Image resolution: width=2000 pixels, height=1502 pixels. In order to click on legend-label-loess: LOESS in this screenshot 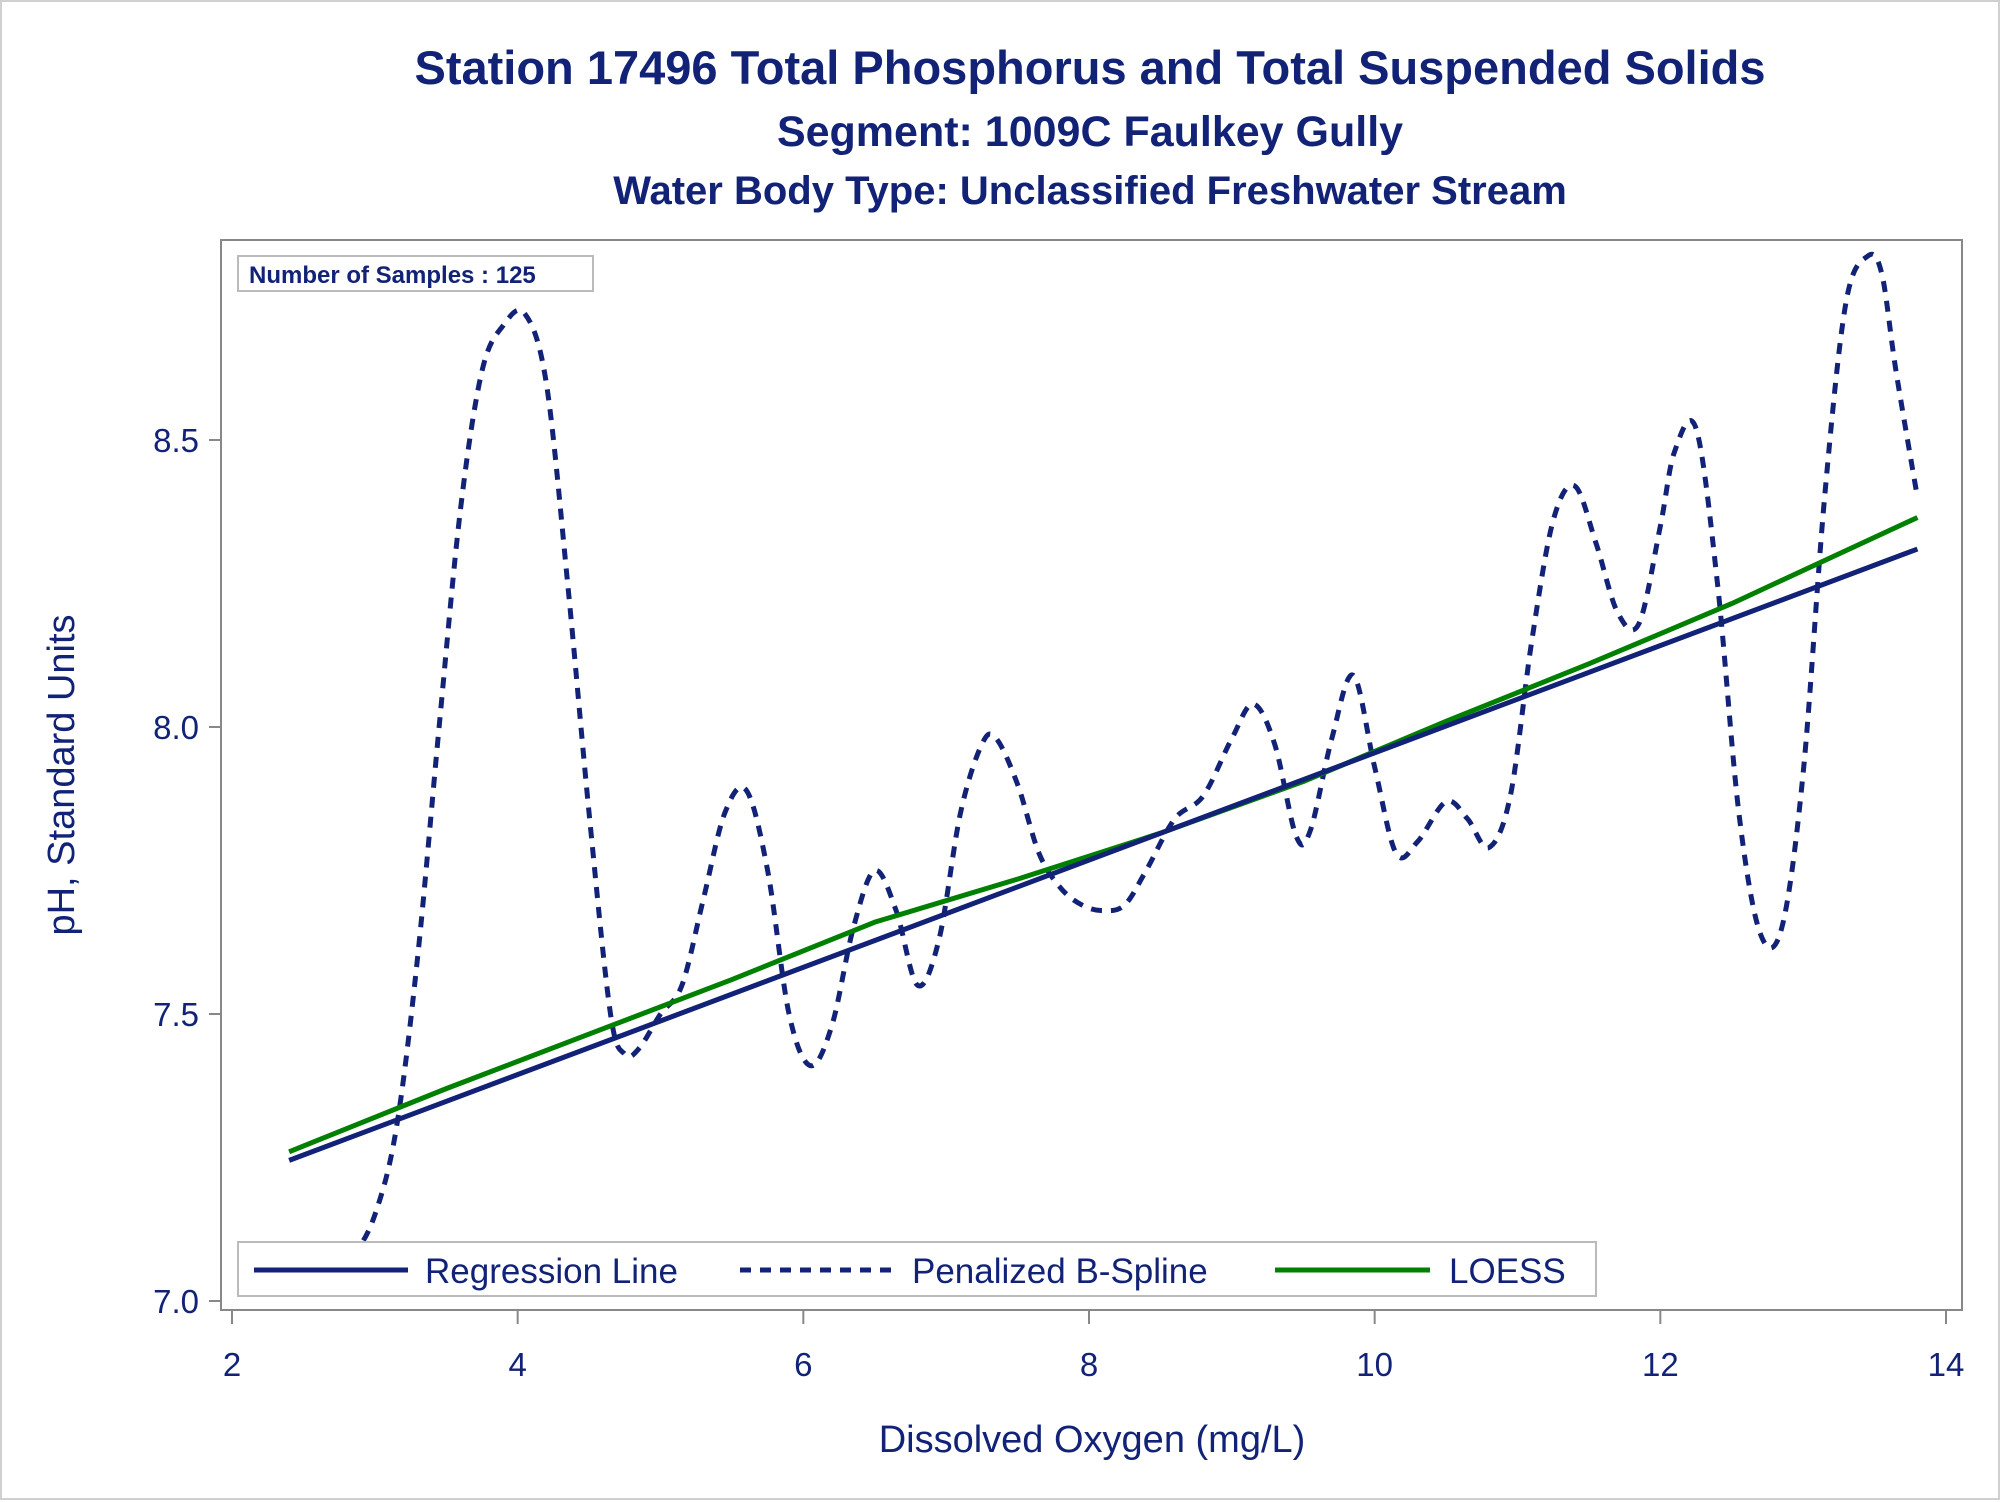, I will do `click(1507, 1271)`.